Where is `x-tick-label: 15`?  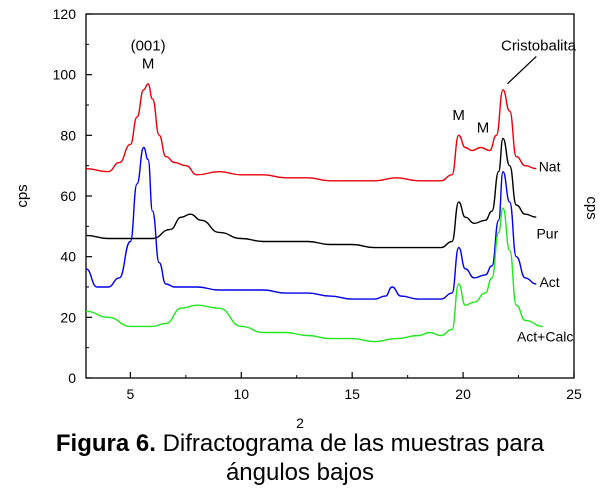 x-tick-label: 15 is located at coordinates (352, 394).